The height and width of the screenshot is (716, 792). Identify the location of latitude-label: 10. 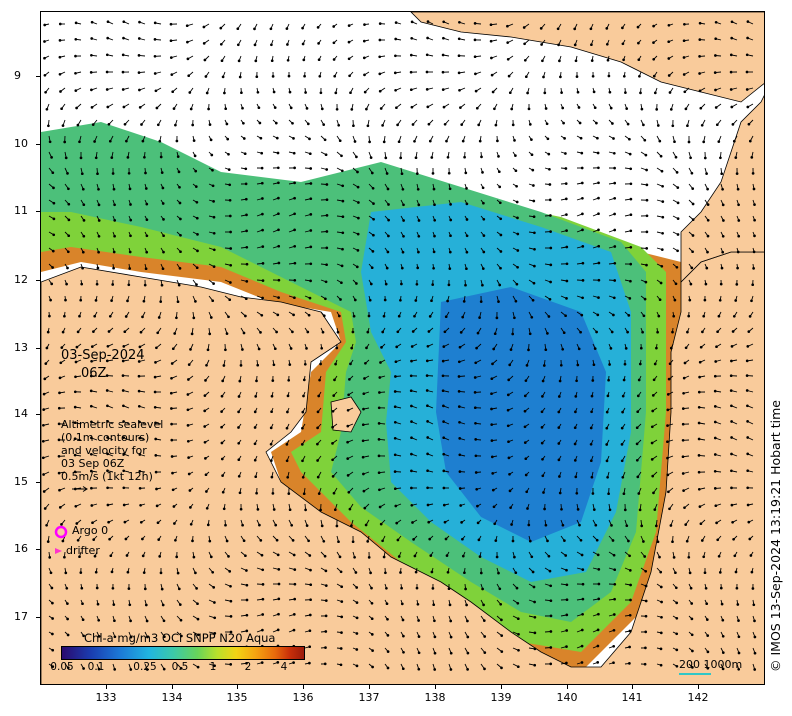
(21, 143).